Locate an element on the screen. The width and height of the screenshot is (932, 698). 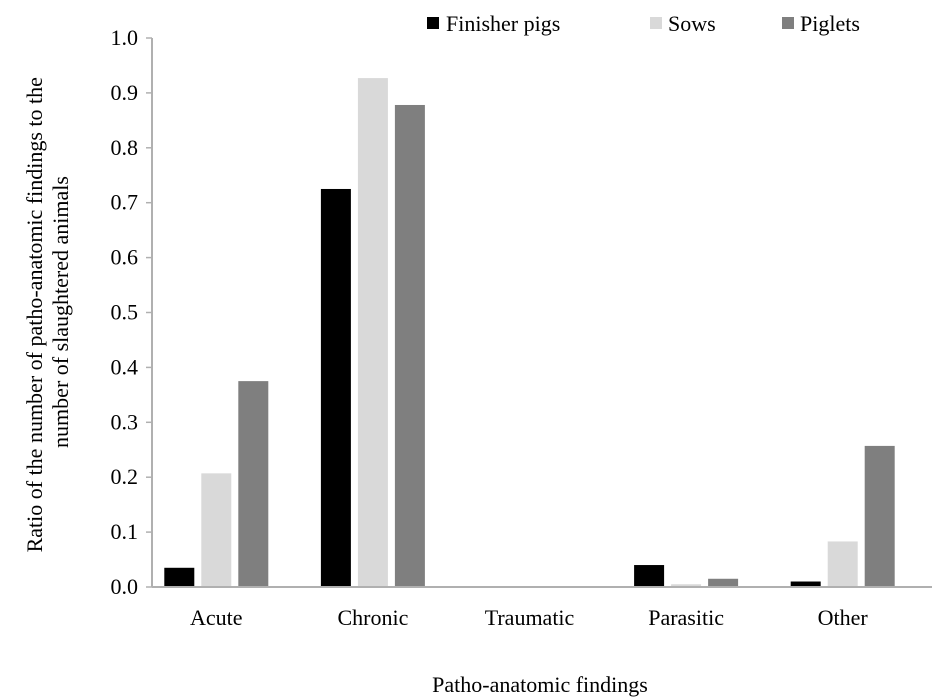
bar-finisher-pigs-acute is located at coordinates (179, 577).